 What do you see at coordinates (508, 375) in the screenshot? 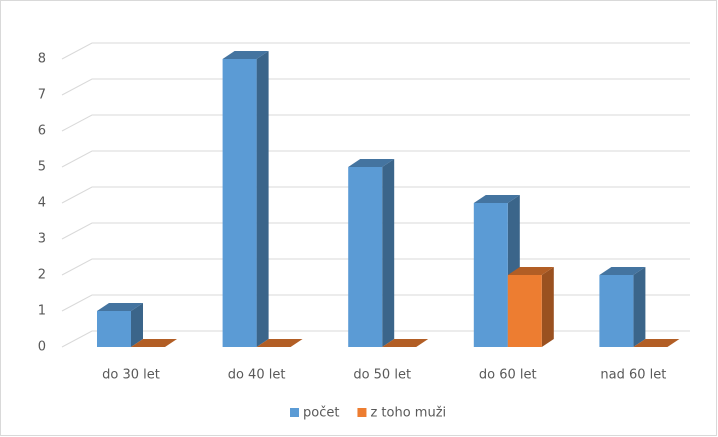
I see `x-tick-label: do 60 let` at bounding box center [508, 375].